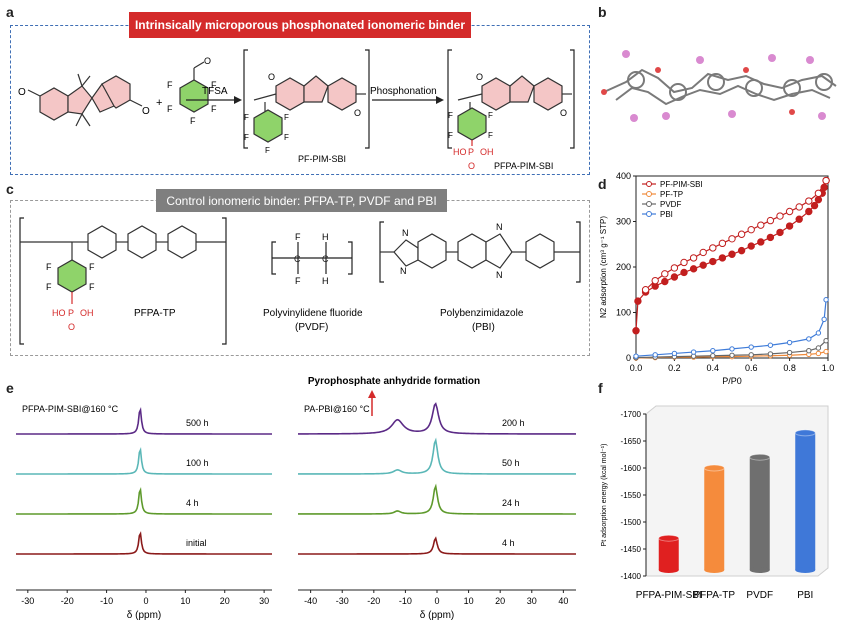  What do you see at coordinates (602, 184) in the screenshot?
I see `panel-d-letter: d` at bounding box center [602, 184].